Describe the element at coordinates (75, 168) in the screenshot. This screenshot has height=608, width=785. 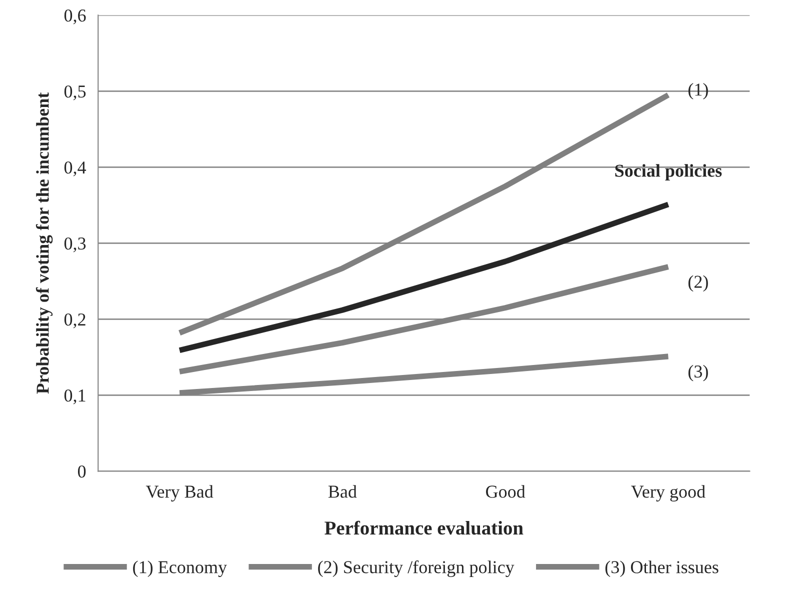
I see `y-tick-label: 0,4` at that location.